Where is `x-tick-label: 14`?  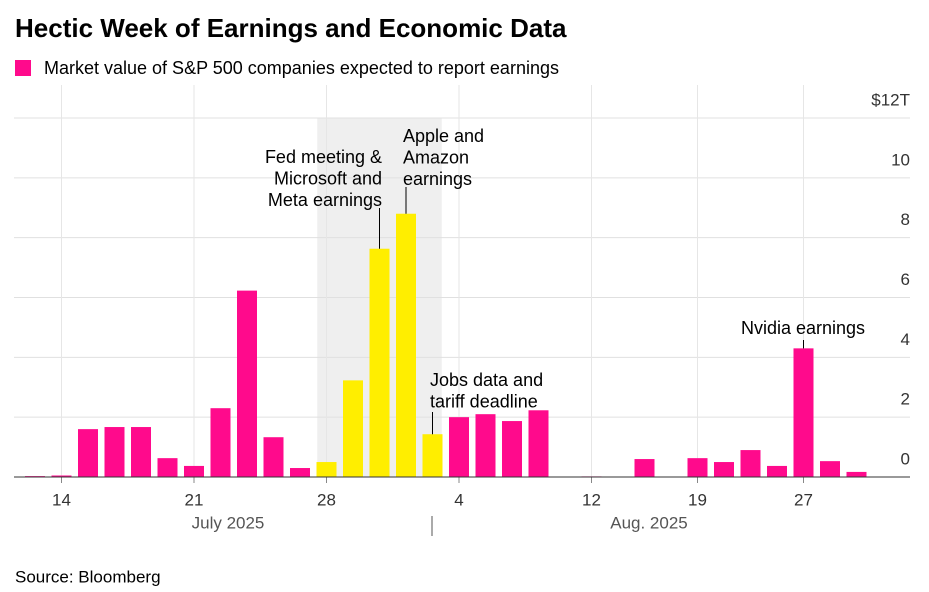
x-tick-label: 14 is located at coordinates (61, 499).